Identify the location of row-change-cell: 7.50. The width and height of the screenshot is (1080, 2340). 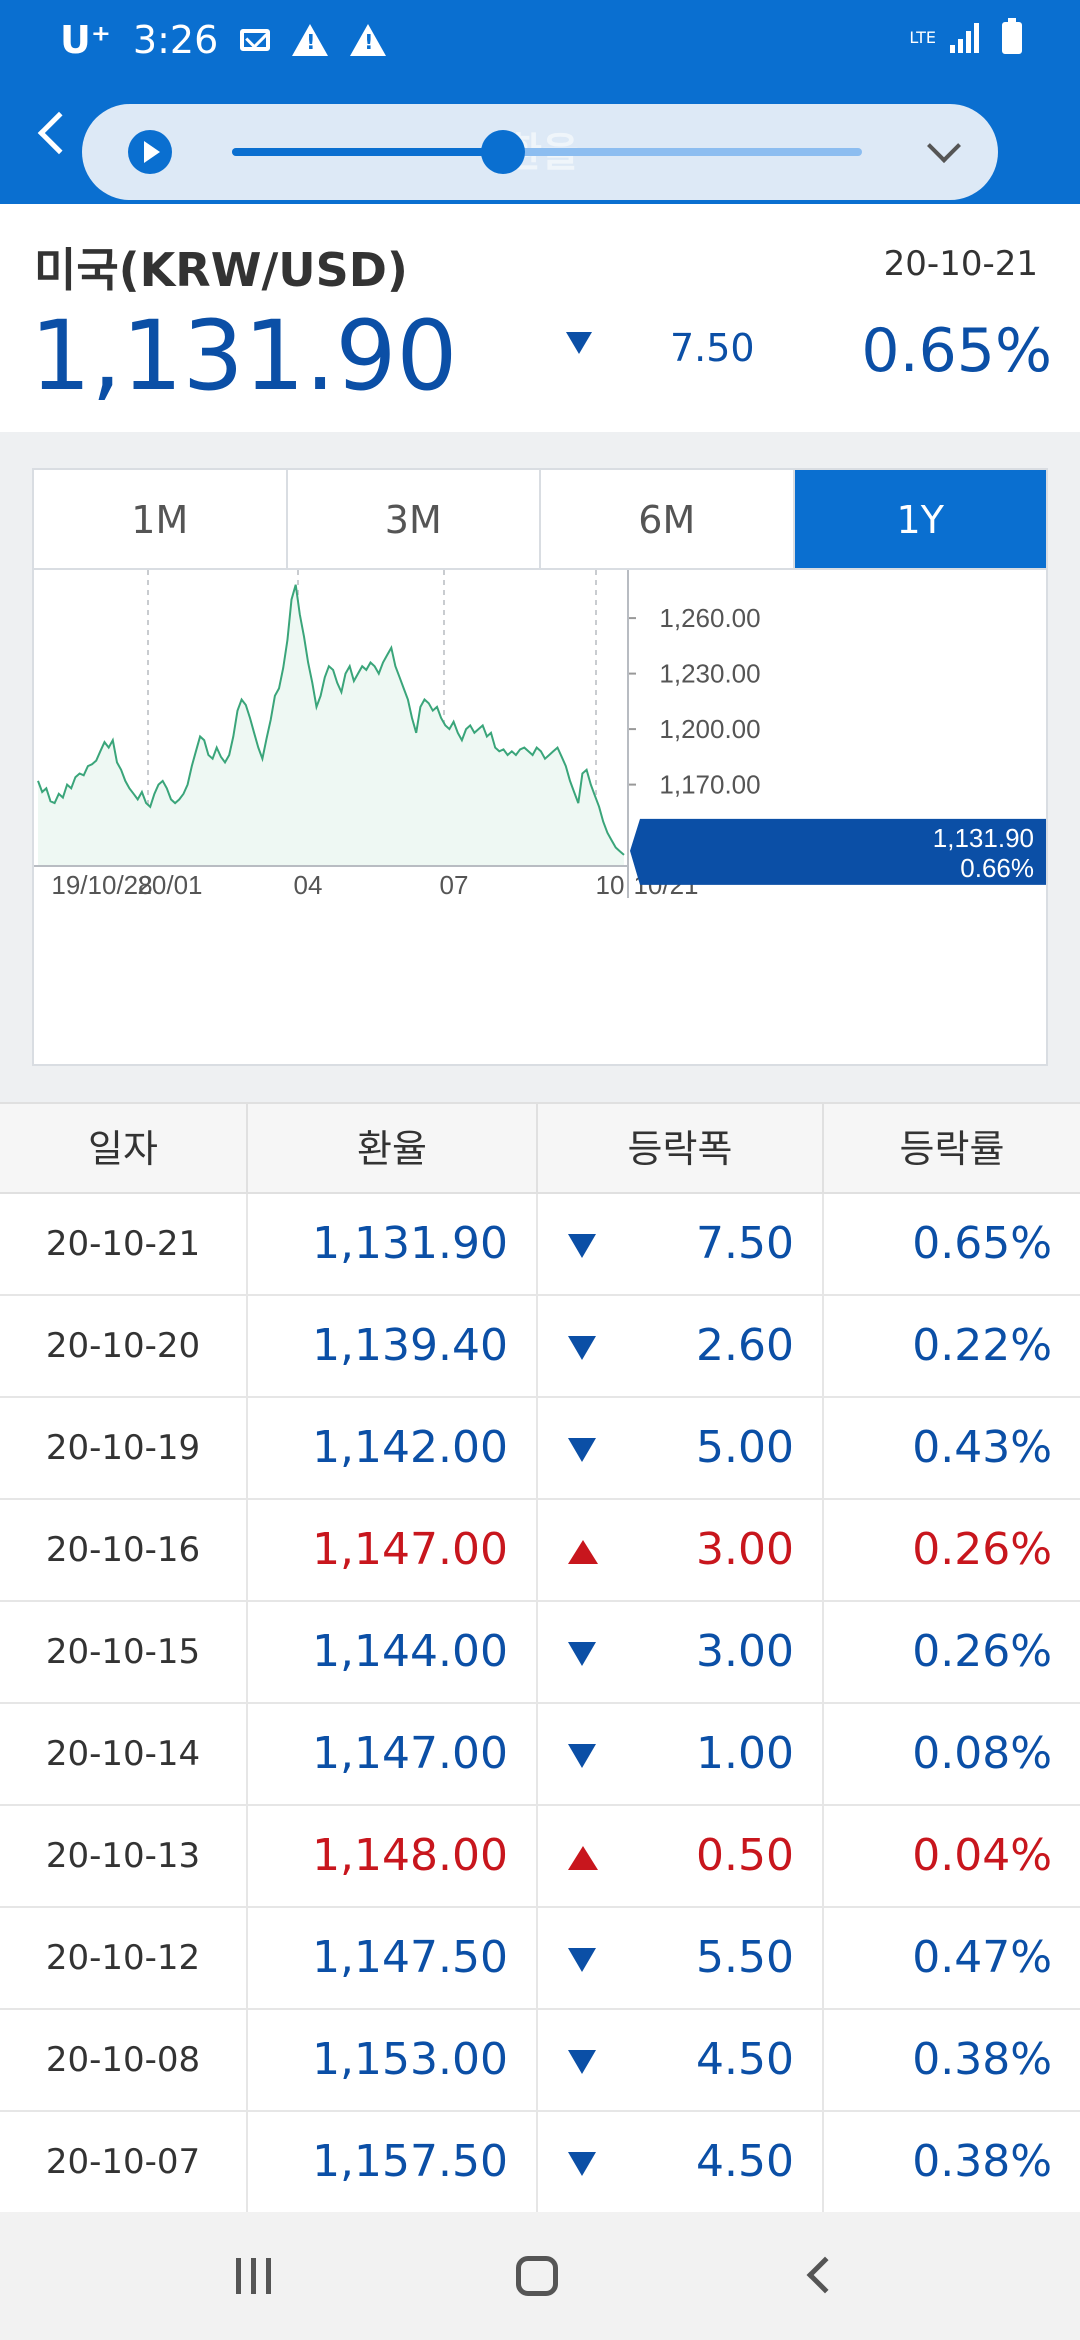
(681, 1244).